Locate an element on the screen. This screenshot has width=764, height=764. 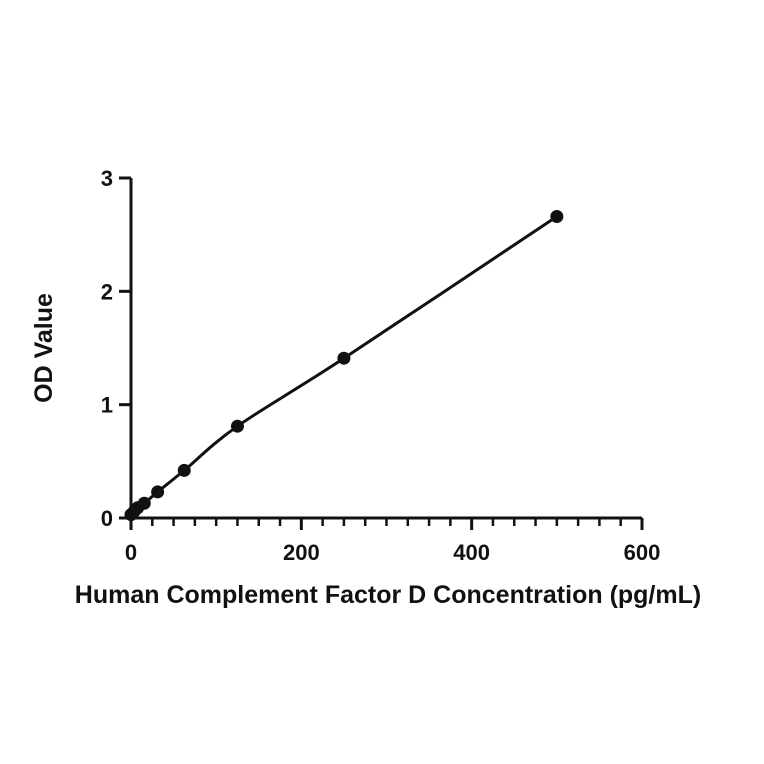
y-ticks: 0 1 2 3 is located at coordinates (116, 348).